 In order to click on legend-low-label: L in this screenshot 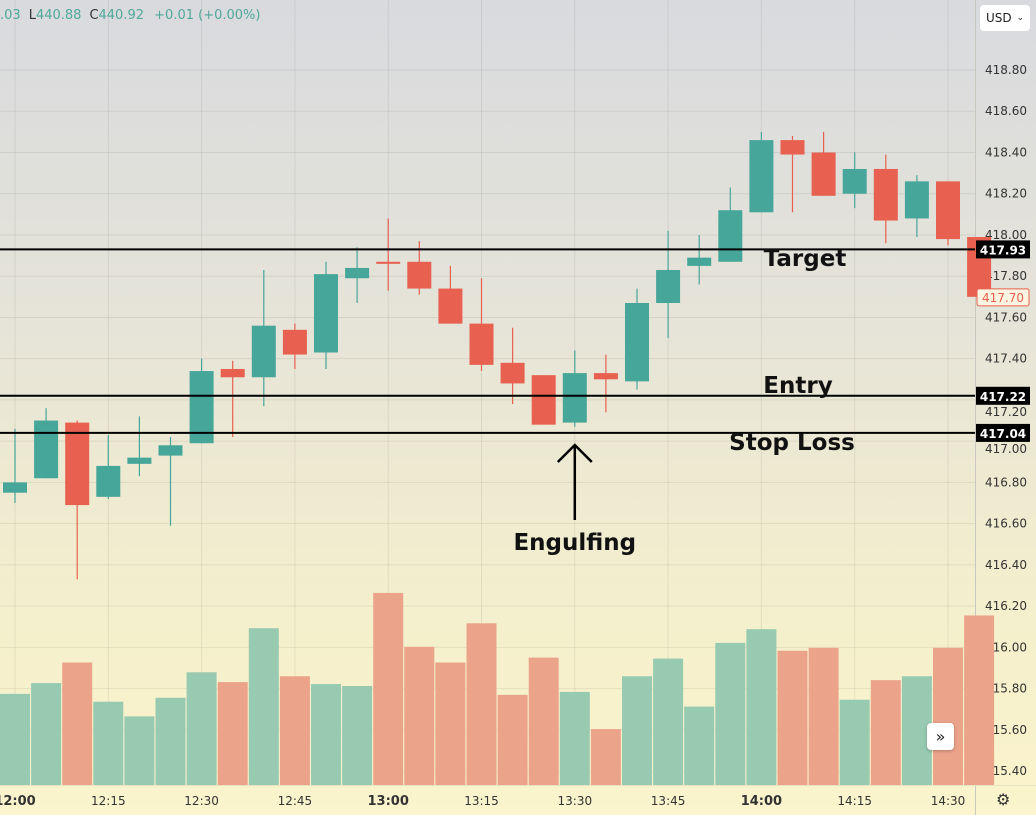, I will do `click(32, 15)`.